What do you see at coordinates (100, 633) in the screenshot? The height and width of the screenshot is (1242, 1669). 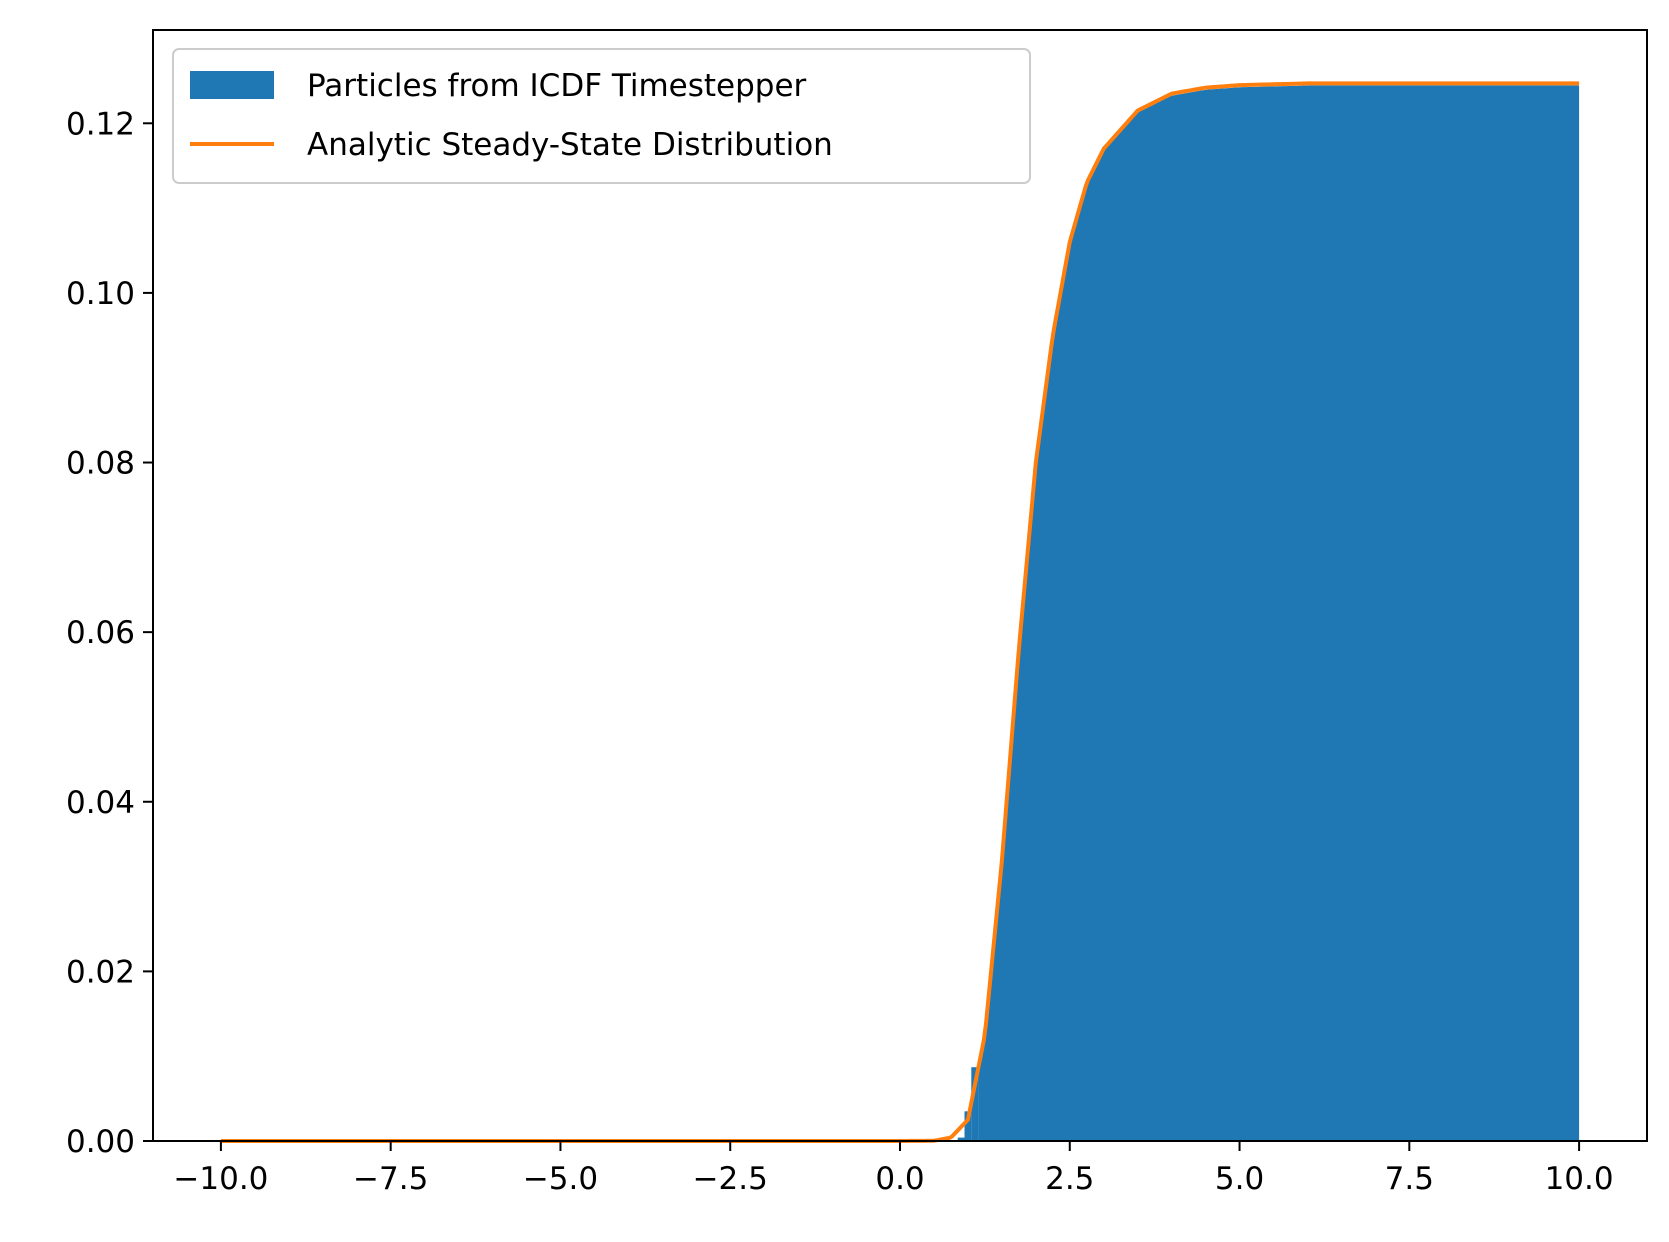 I see `y-tick-label: 0.06` at bounding box center [100, 633].